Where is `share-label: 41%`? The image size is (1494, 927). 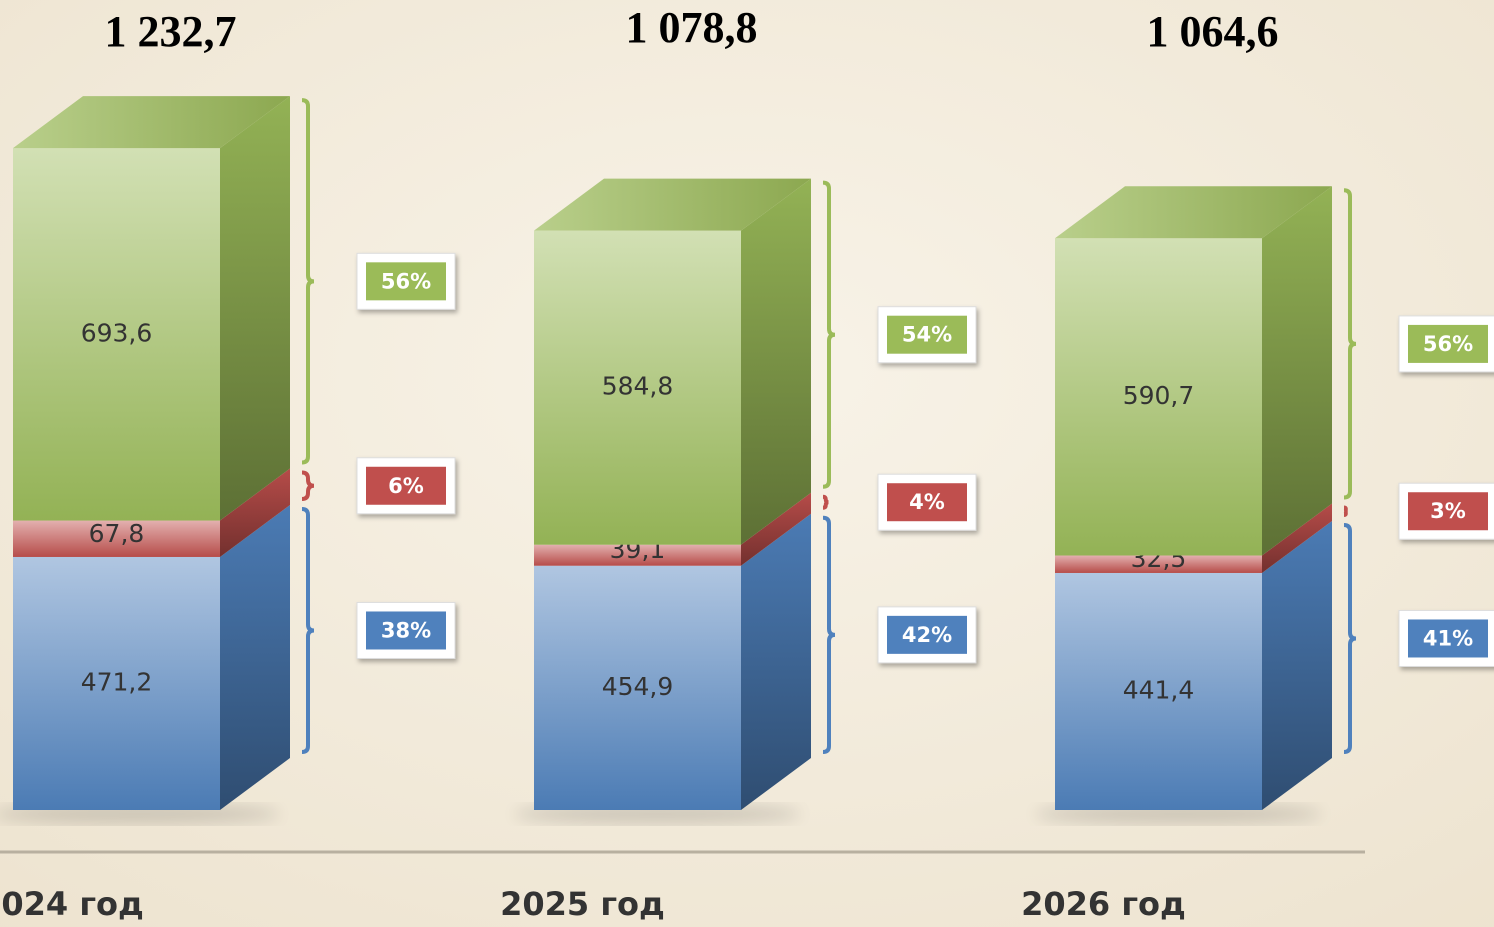
share-label: 41% is located at coordinates (1448, 638).